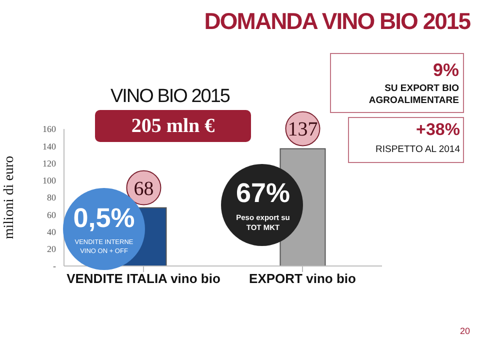 The width and height of the screenshot is (481, 360). What do you see at coordinates (303, 129) in the screenshot?
I see `data-label: 137` at bounding box center [303, 129].